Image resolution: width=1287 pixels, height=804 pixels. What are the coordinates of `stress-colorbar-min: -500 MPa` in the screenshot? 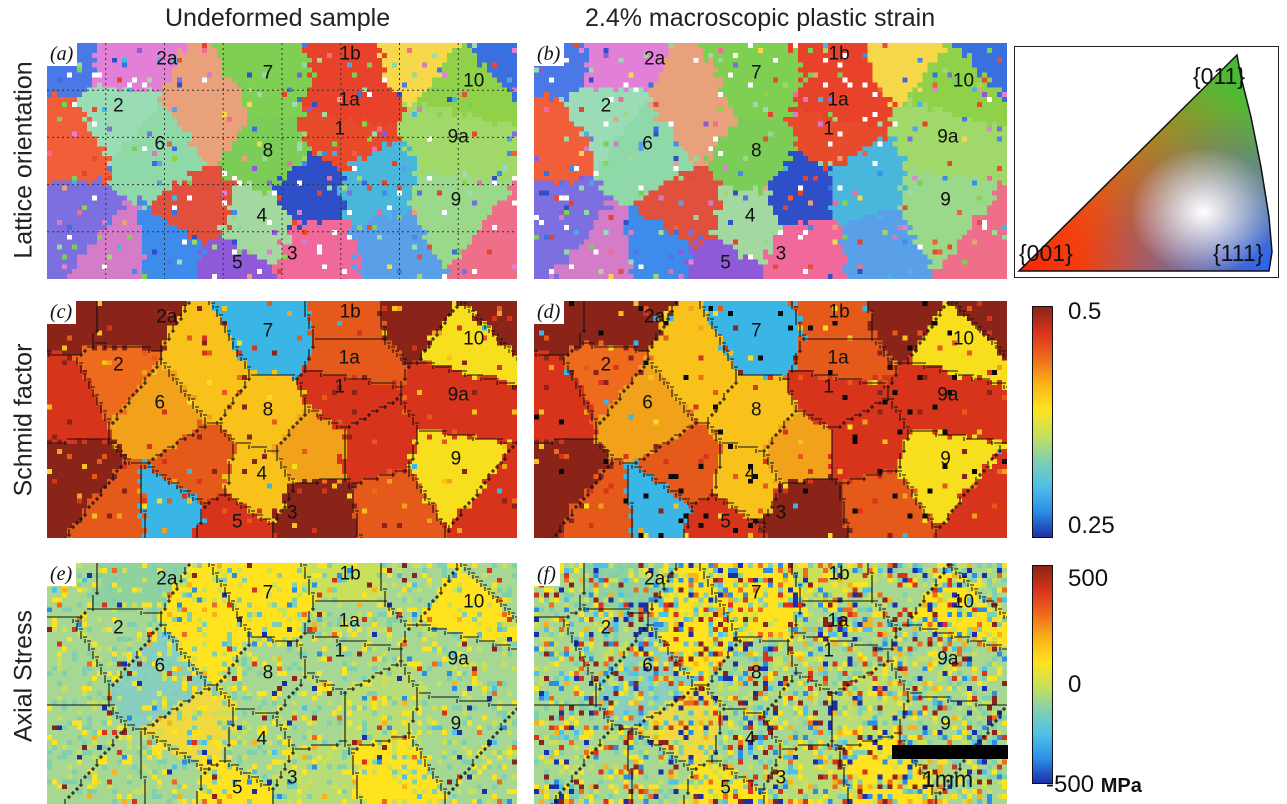 It's located at (1094, 785).